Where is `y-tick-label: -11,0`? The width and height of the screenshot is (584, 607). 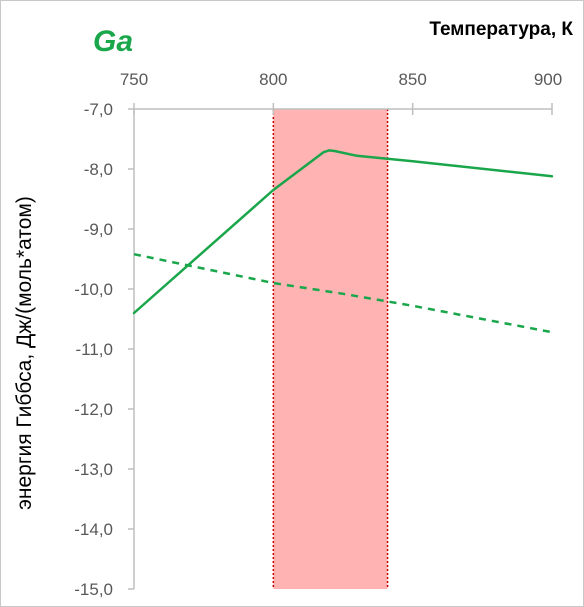 y-tick-label: -11,0 is located at coordinates (95, 349).